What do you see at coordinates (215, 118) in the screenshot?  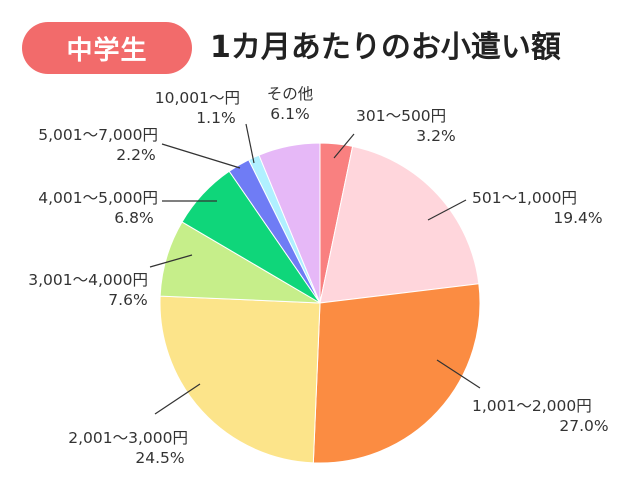 I see `slice-value-label: 1.1%` at bounding box center [215, 118].